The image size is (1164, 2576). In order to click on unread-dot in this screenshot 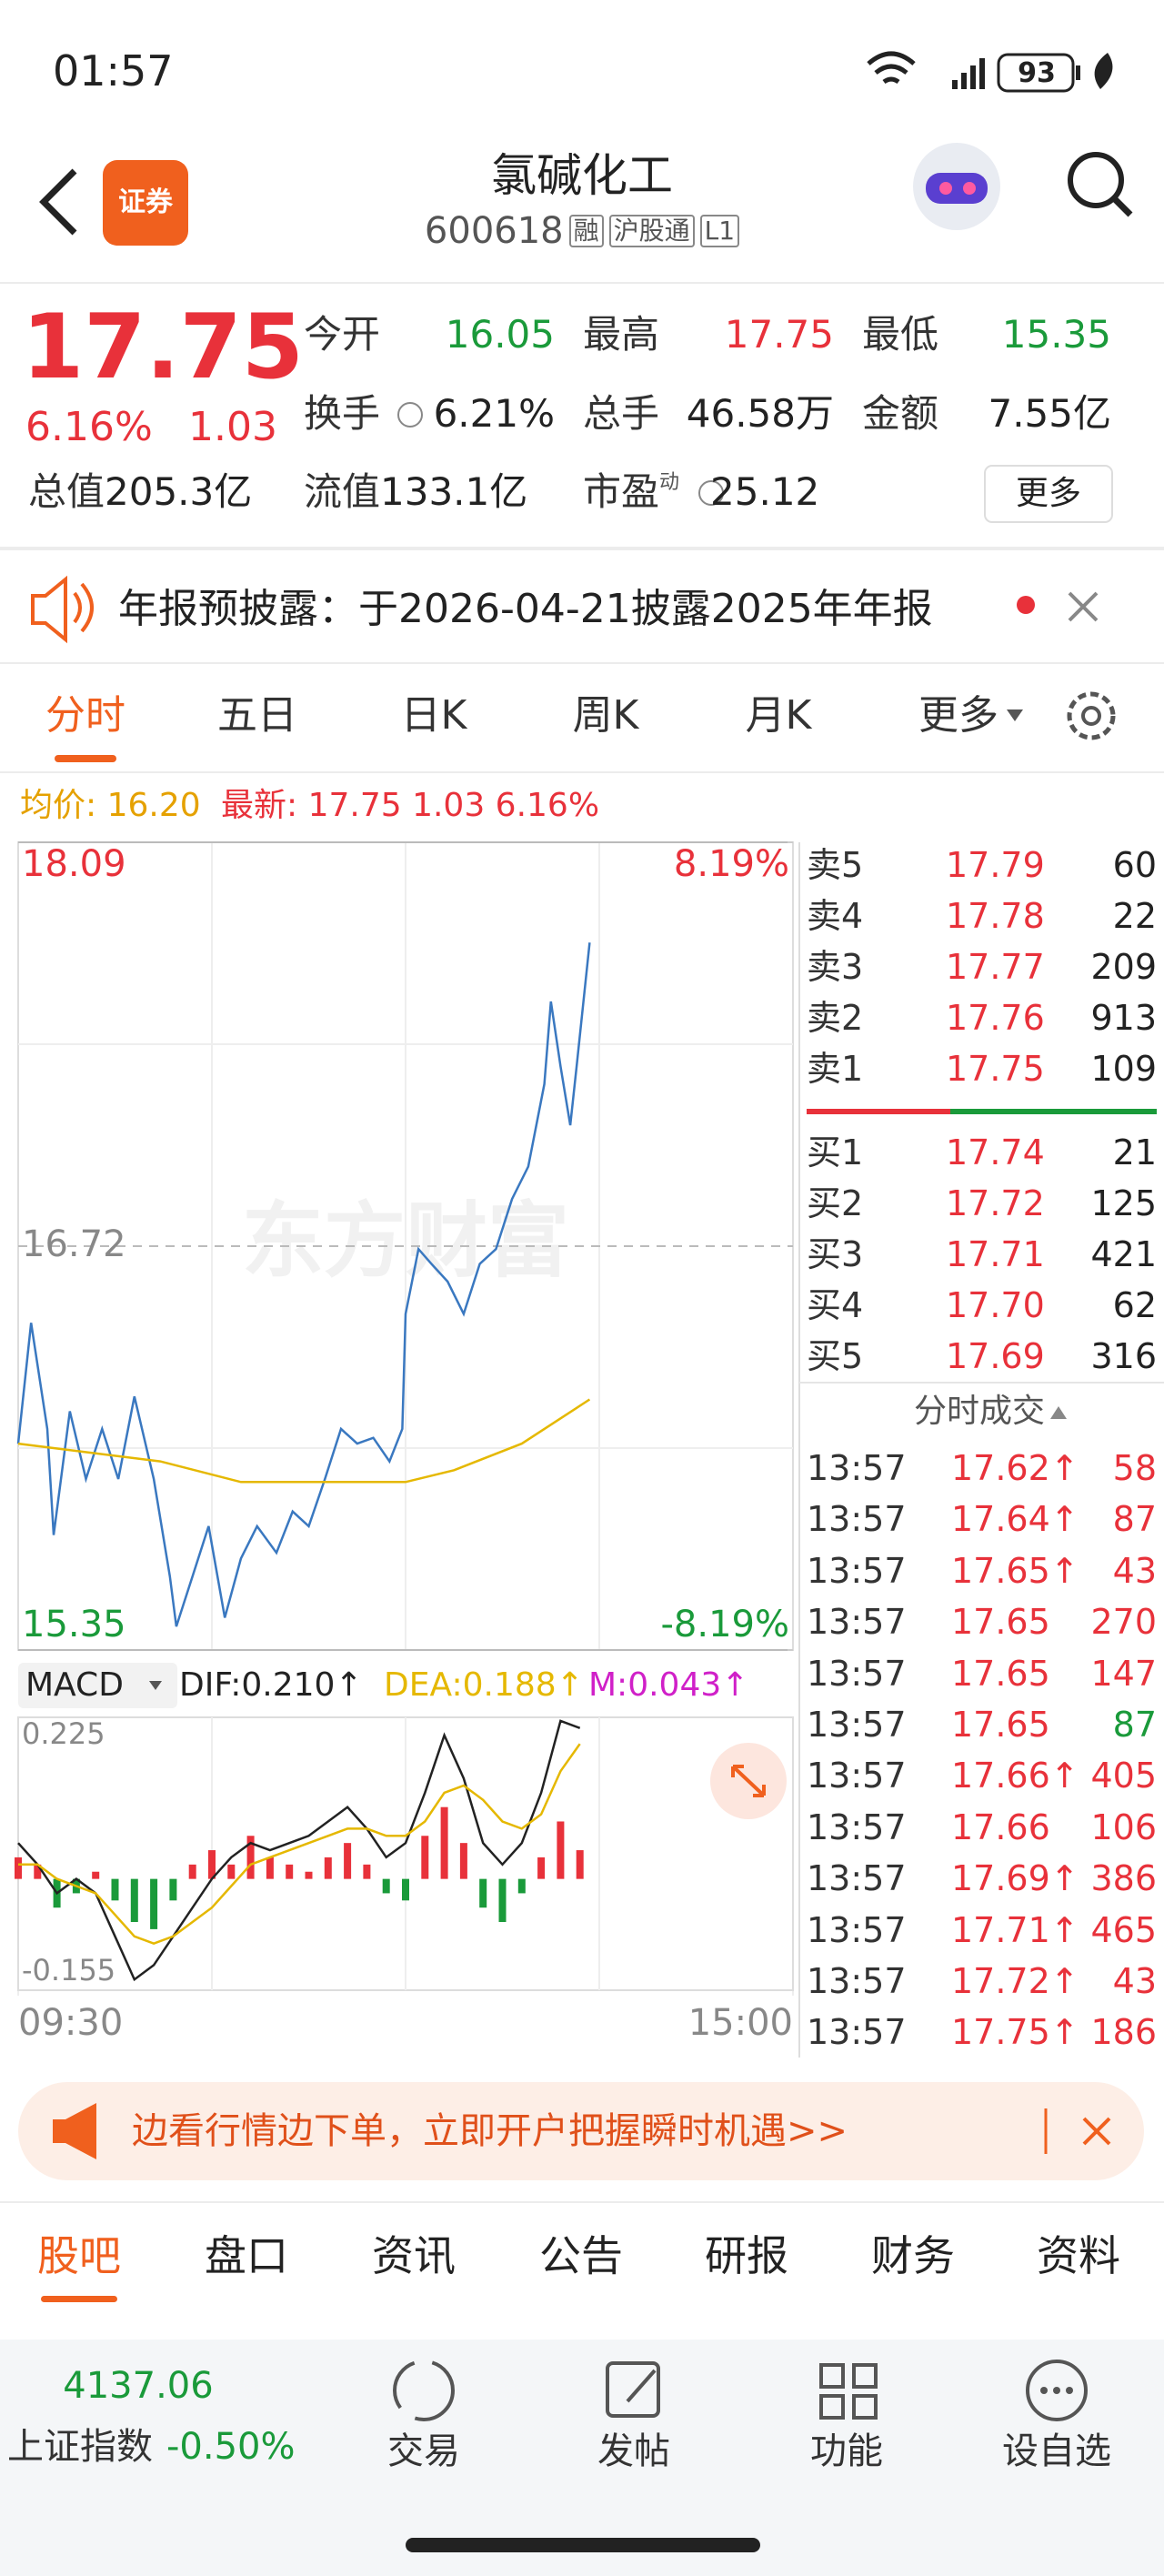, I will do `click(1026, 605)`.